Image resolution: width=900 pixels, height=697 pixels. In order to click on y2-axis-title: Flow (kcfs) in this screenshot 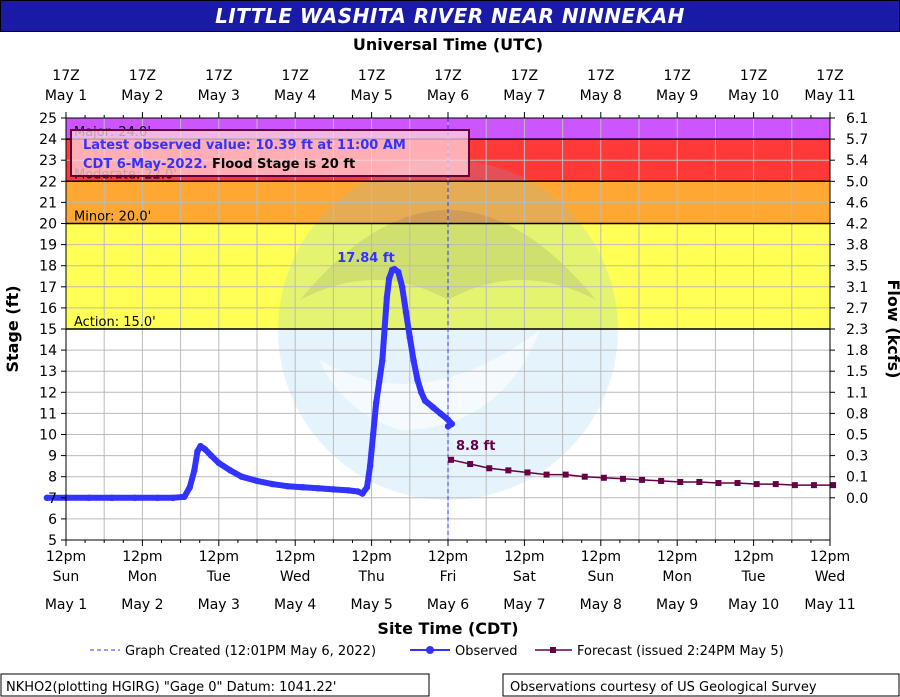, I will do `click(892, 329)`.